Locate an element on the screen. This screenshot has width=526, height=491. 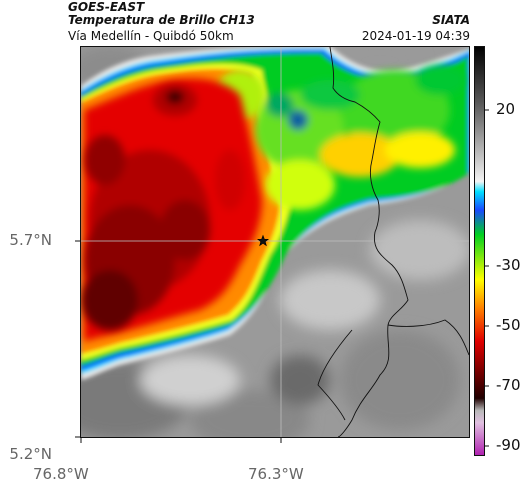
lon-tick-label: 76.8°W is located at coordinates (61, 474).